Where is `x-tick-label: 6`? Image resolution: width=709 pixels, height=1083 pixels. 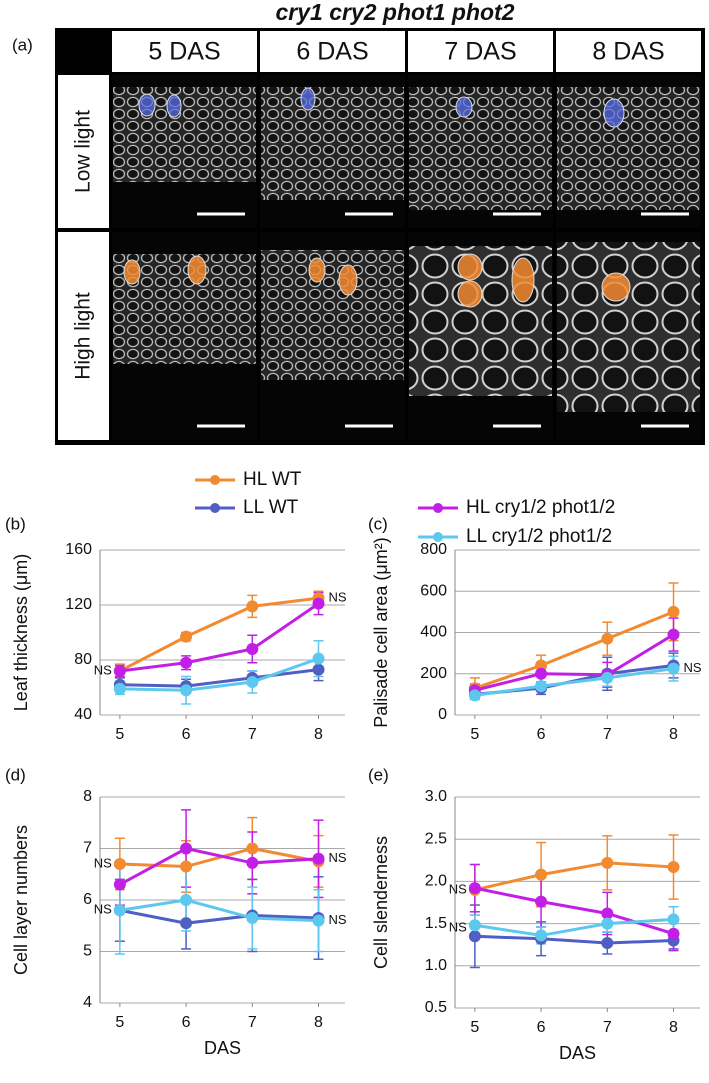 x-tick-label: 6 is located at coordinates (186, 1022).